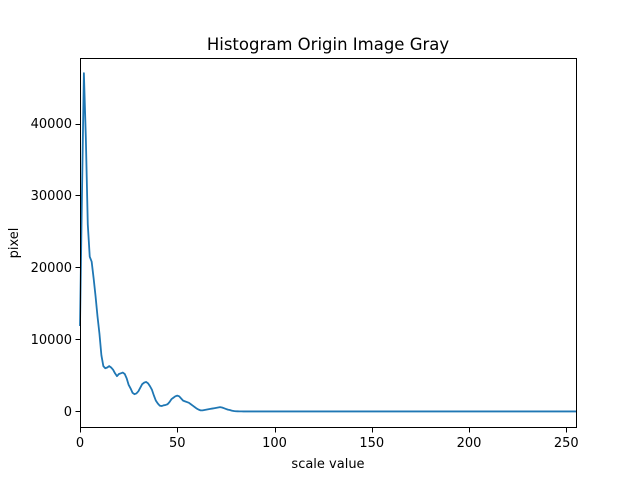  What do you see at coordinates (51, 196) in the screenshot?
I see `y-tick-label: 30000` at bounding box center [51, 196].